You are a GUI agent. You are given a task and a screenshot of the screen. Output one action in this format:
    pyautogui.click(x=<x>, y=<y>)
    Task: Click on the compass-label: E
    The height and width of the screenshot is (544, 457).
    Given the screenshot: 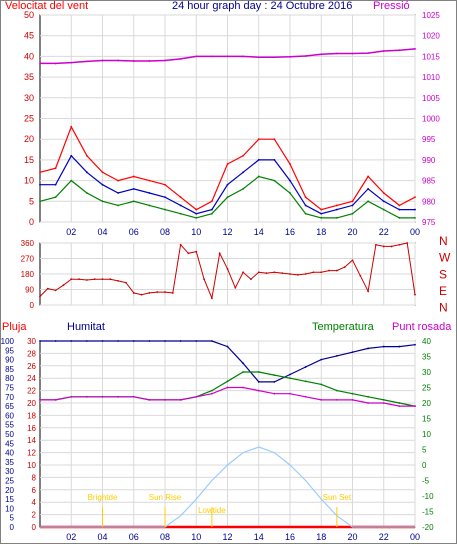 What is the action you would take?
    pyautogui.click(x=443, y=291)
    